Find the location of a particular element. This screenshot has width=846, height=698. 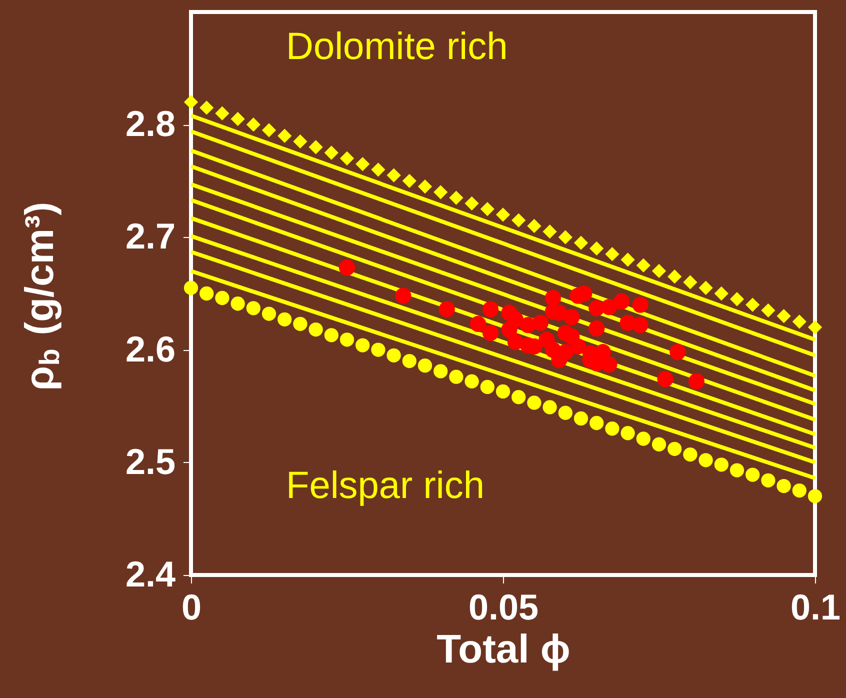

y-tick-label: 2.5 is located at coordinates (150, 461).